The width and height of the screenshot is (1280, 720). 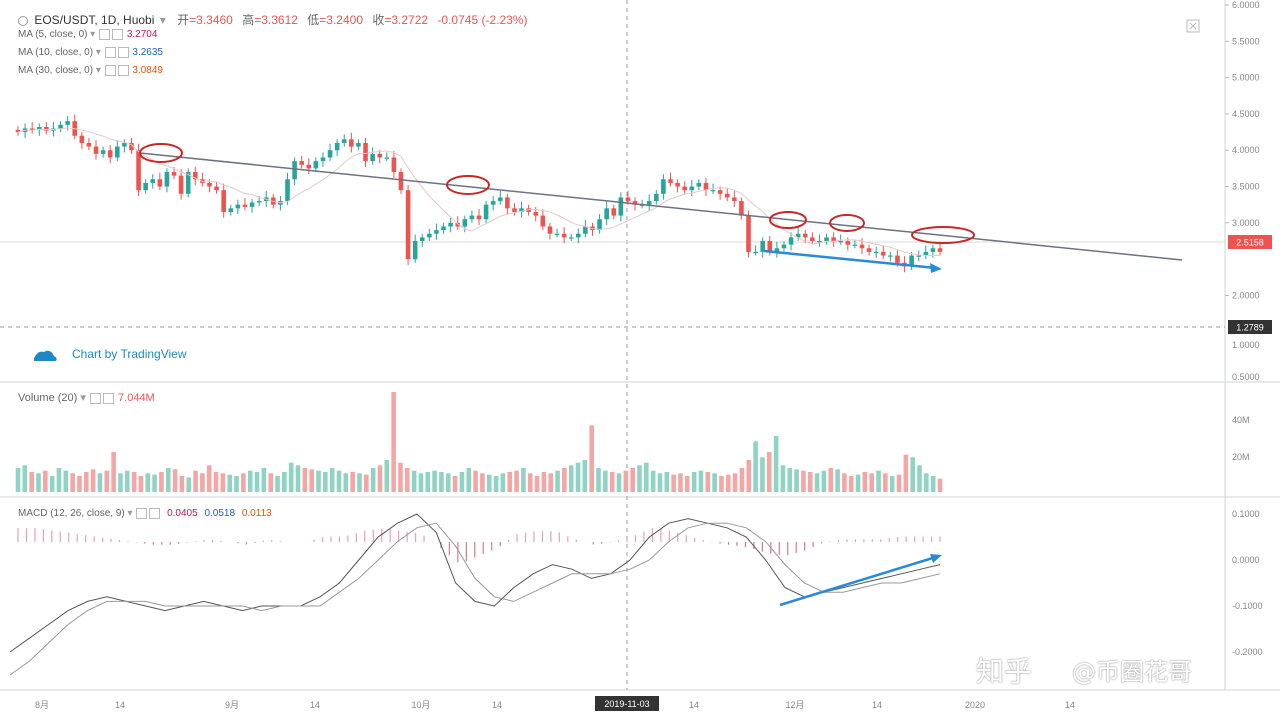 What do you see at coordinates (344, 20) in the screenshot?
I see `low-value: 3.2400` at bounding box center [344, 20].